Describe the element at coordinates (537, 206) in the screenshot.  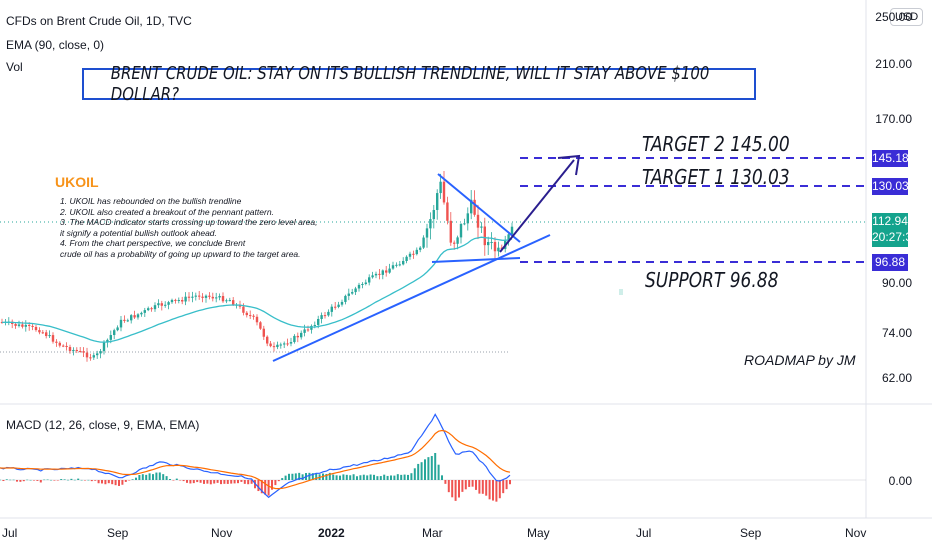
I see `target-arrow` at that location.